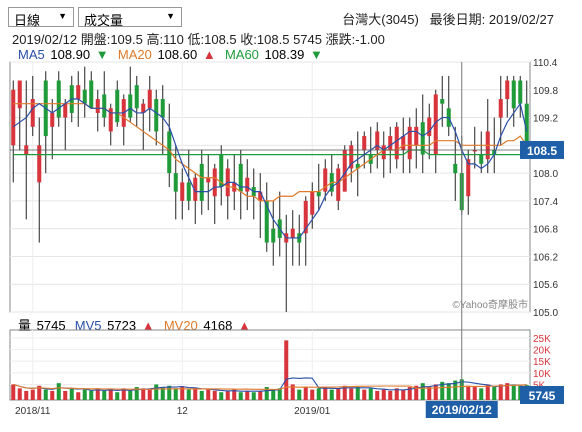  I want to click on price-tick-label: 109.8, so click(545, 91).